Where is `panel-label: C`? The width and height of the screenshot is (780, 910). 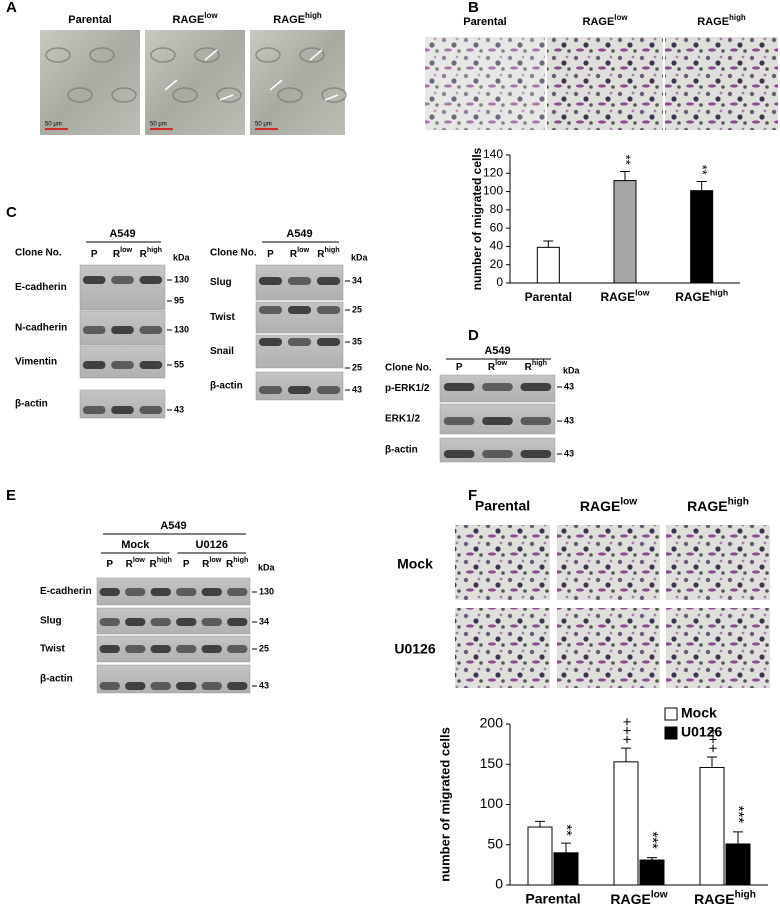
panel-label: C is located at coordinates (11, 212).